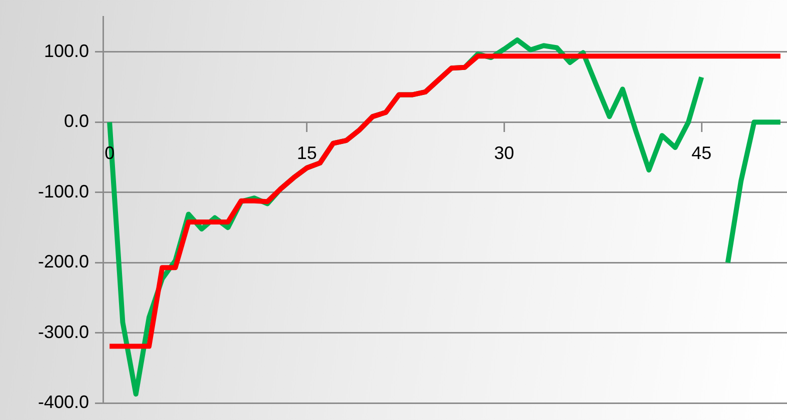  Describe the element at coordinates (63, 262) in the screenshot. I see `y-tick-label: -200.0` at that location.